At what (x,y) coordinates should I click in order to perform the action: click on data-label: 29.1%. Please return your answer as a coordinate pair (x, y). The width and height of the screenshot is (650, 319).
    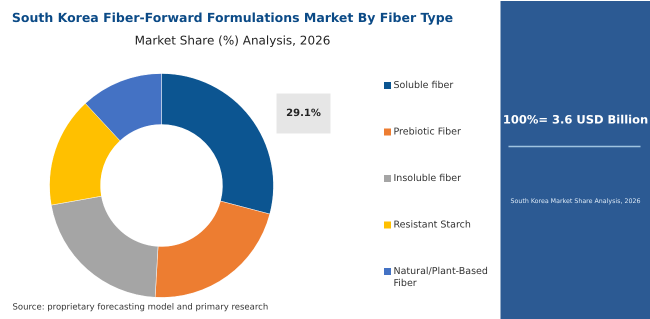
    Looking at the image, I should click on (303, 113).